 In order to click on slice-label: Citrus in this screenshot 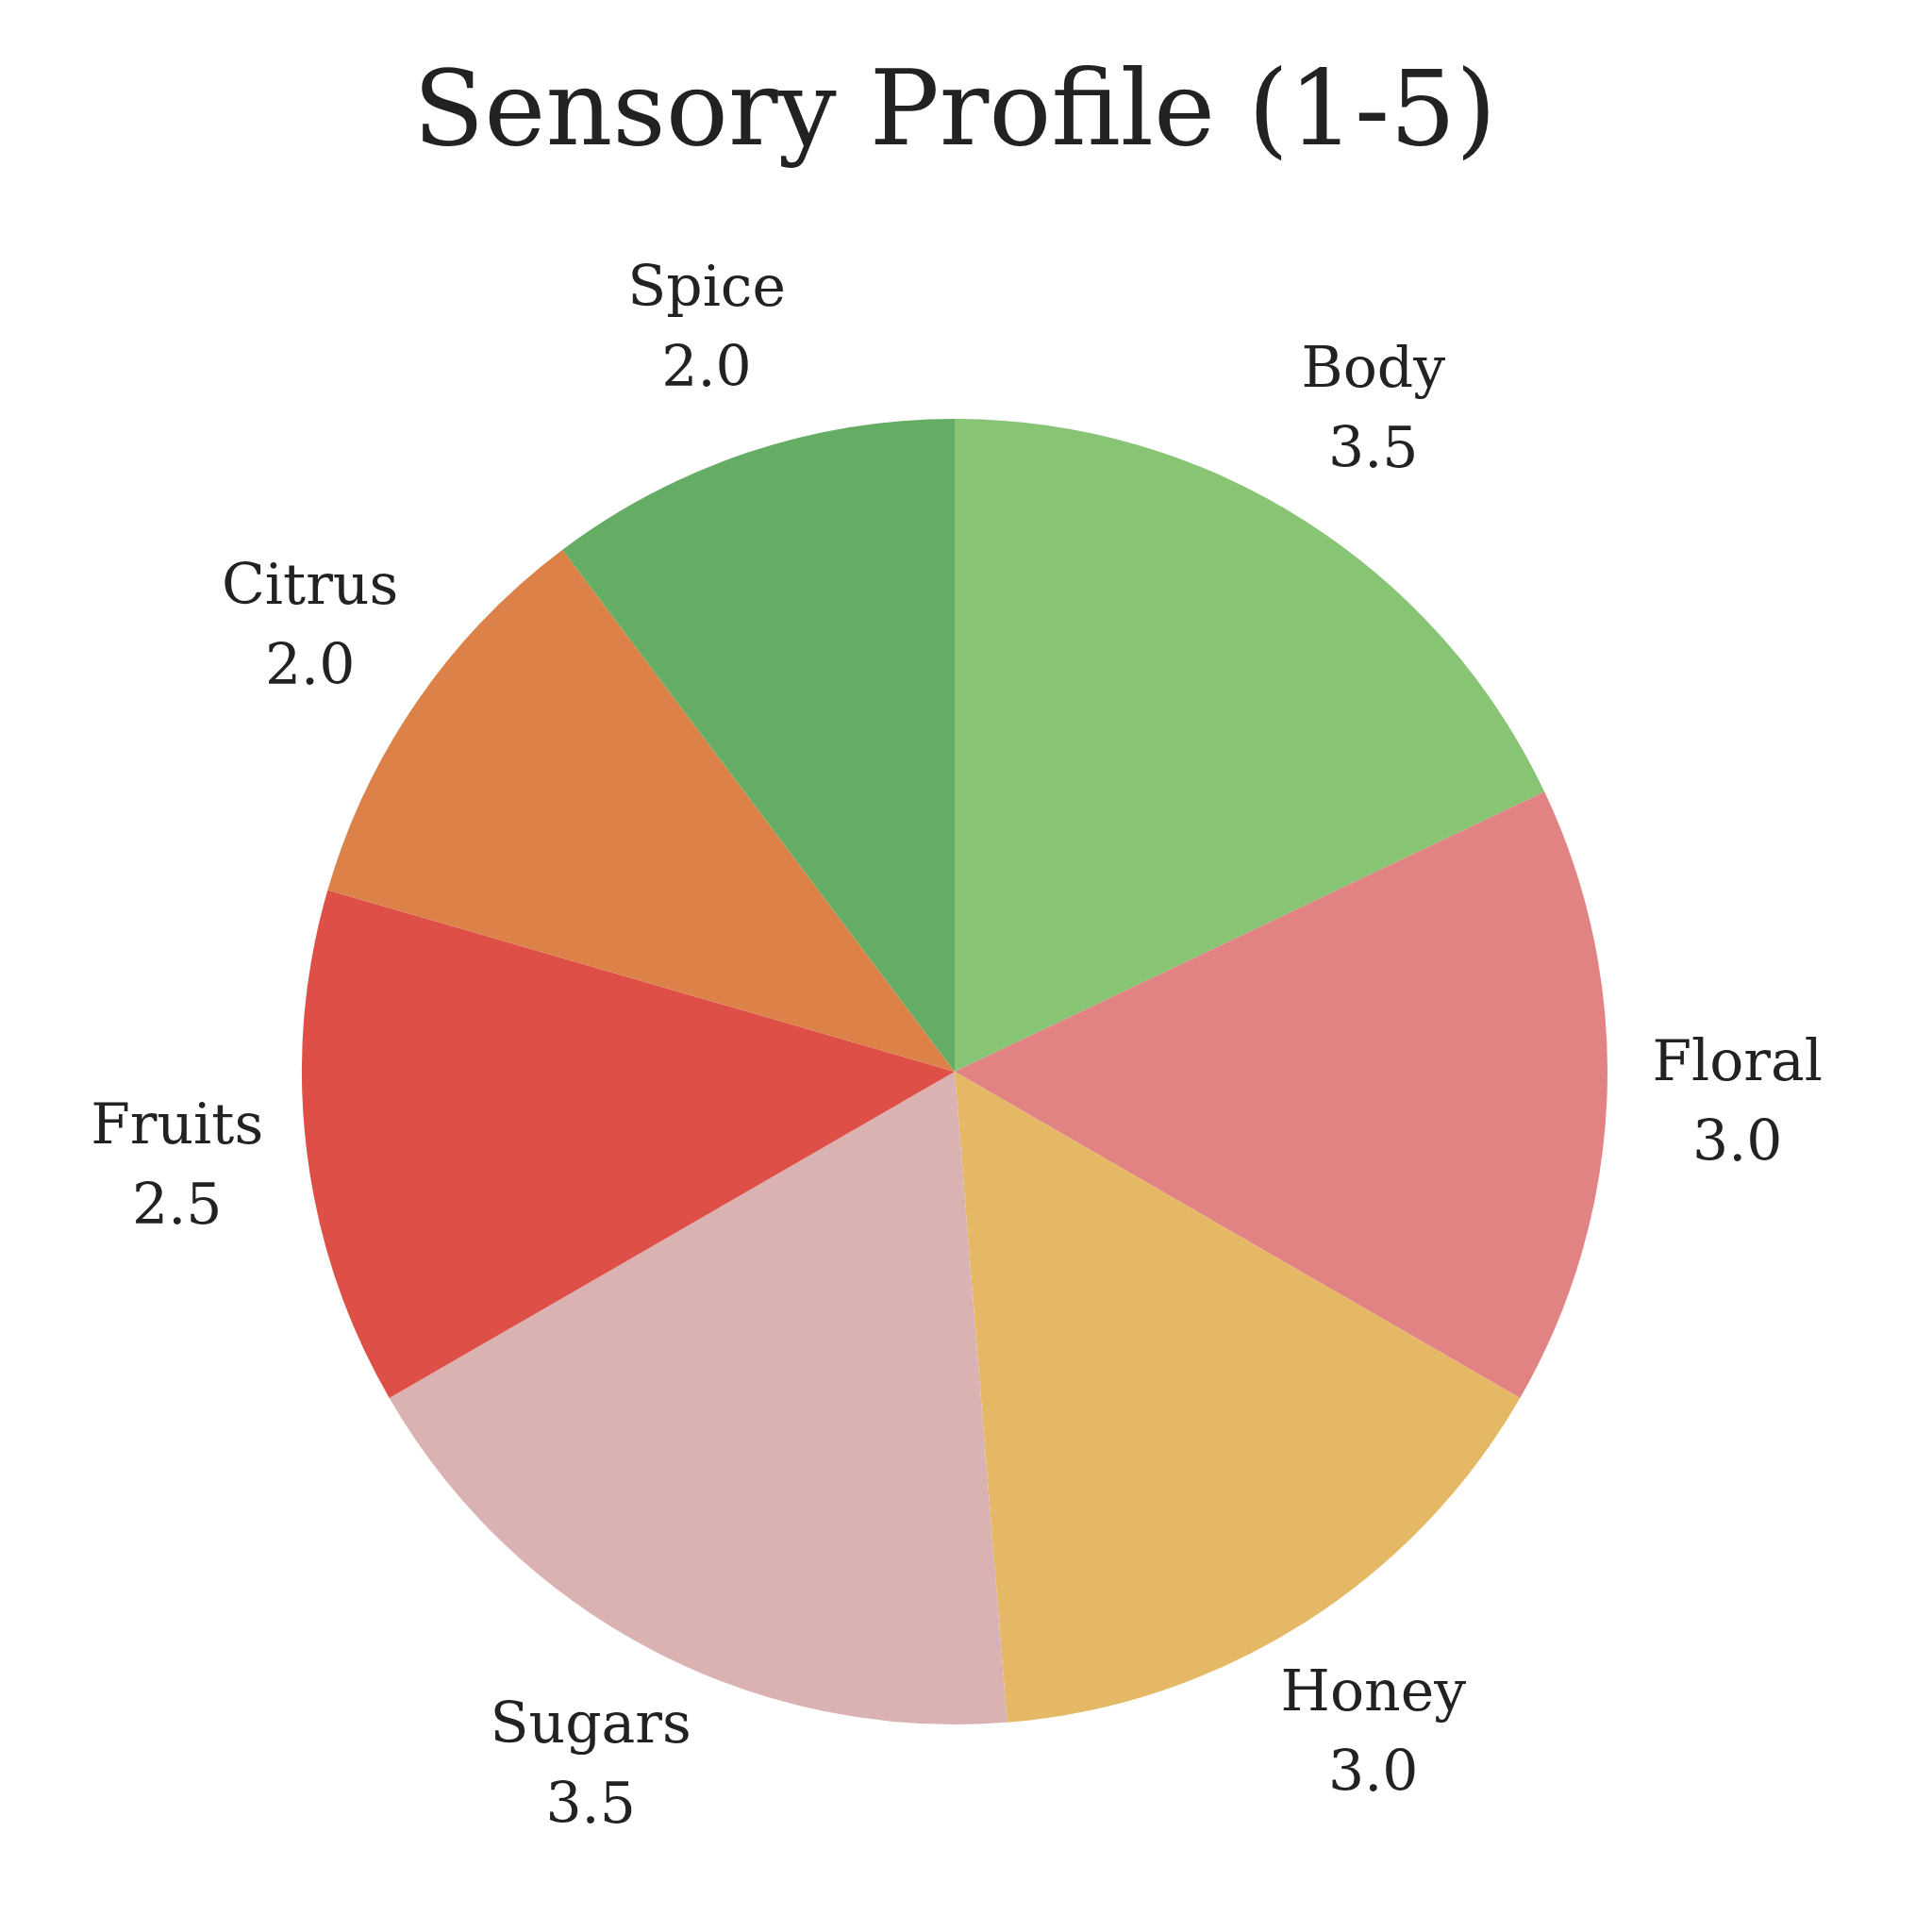, I will do `click(310, 583)`.